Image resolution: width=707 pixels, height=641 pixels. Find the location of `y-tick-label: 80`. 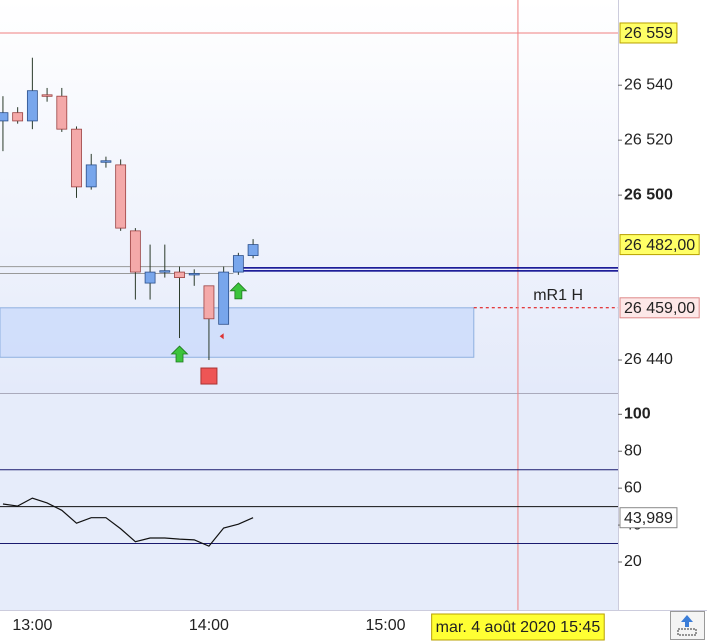

y-tick-label: 80 is located at coordinates (633, 450).